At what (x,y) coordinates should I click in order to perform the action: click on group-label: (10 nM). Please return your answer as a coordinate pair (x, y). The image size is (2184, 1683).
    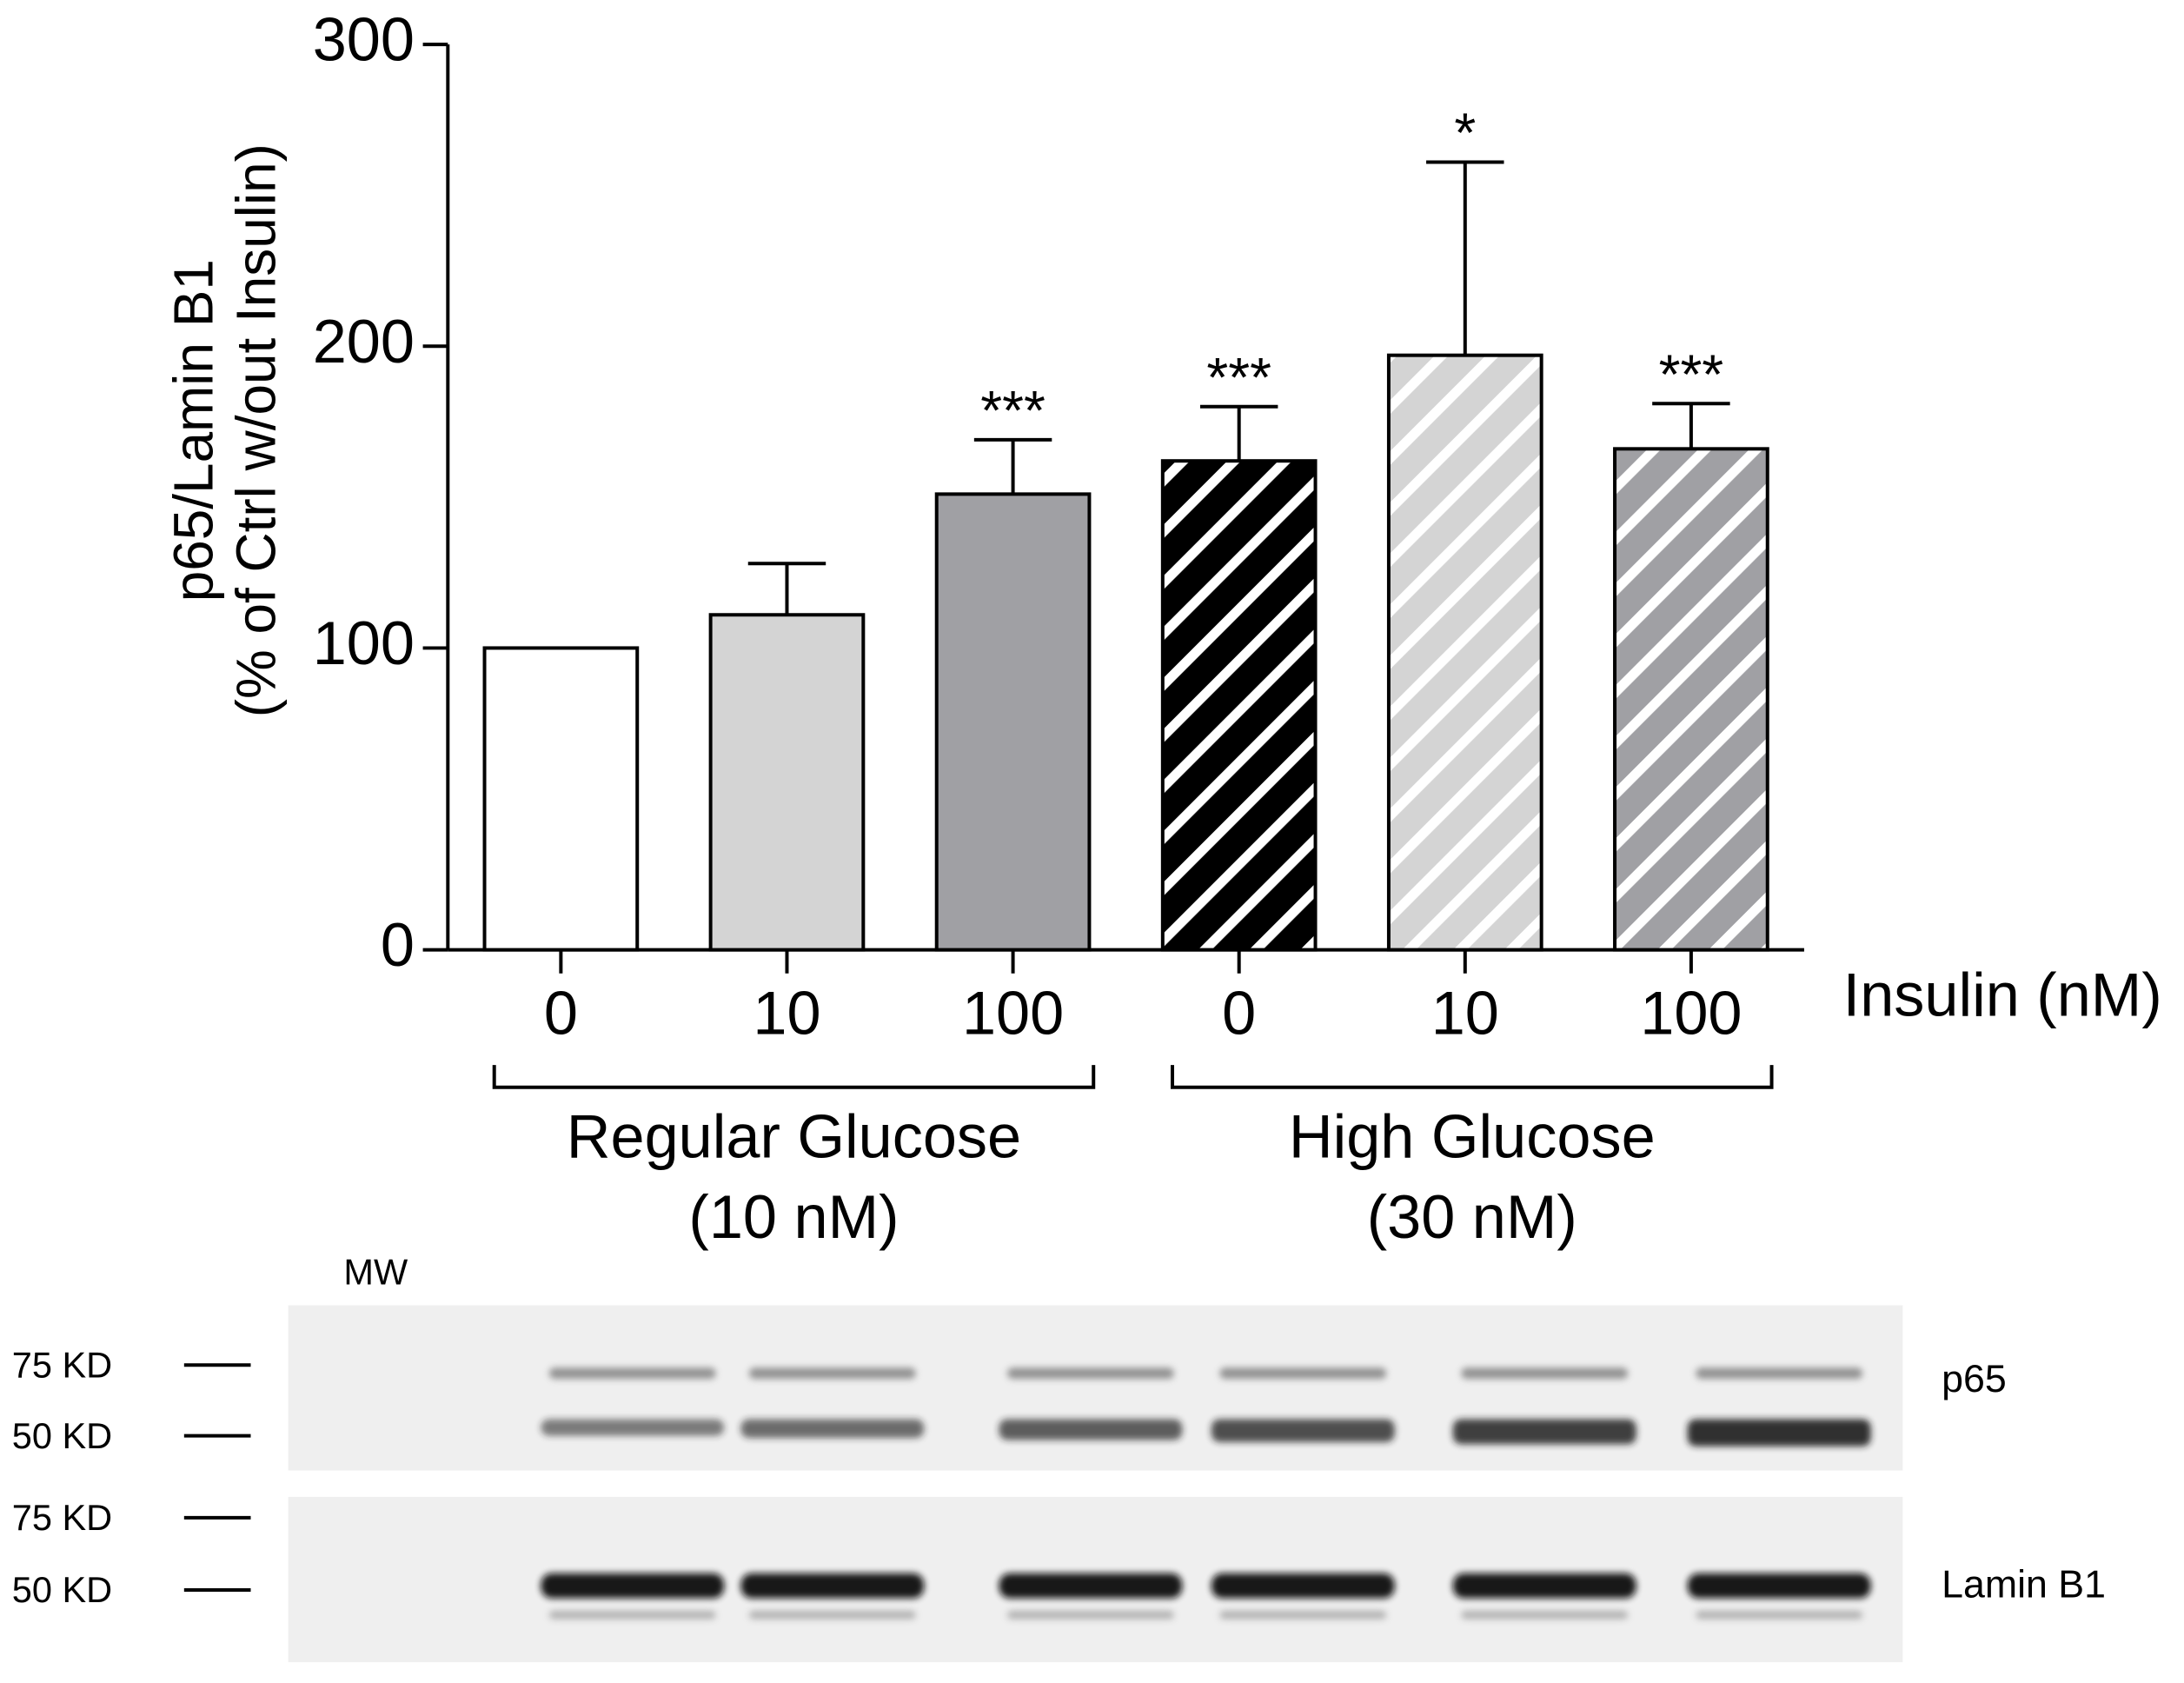
    Looking at the image, I should click on (793, 1216).